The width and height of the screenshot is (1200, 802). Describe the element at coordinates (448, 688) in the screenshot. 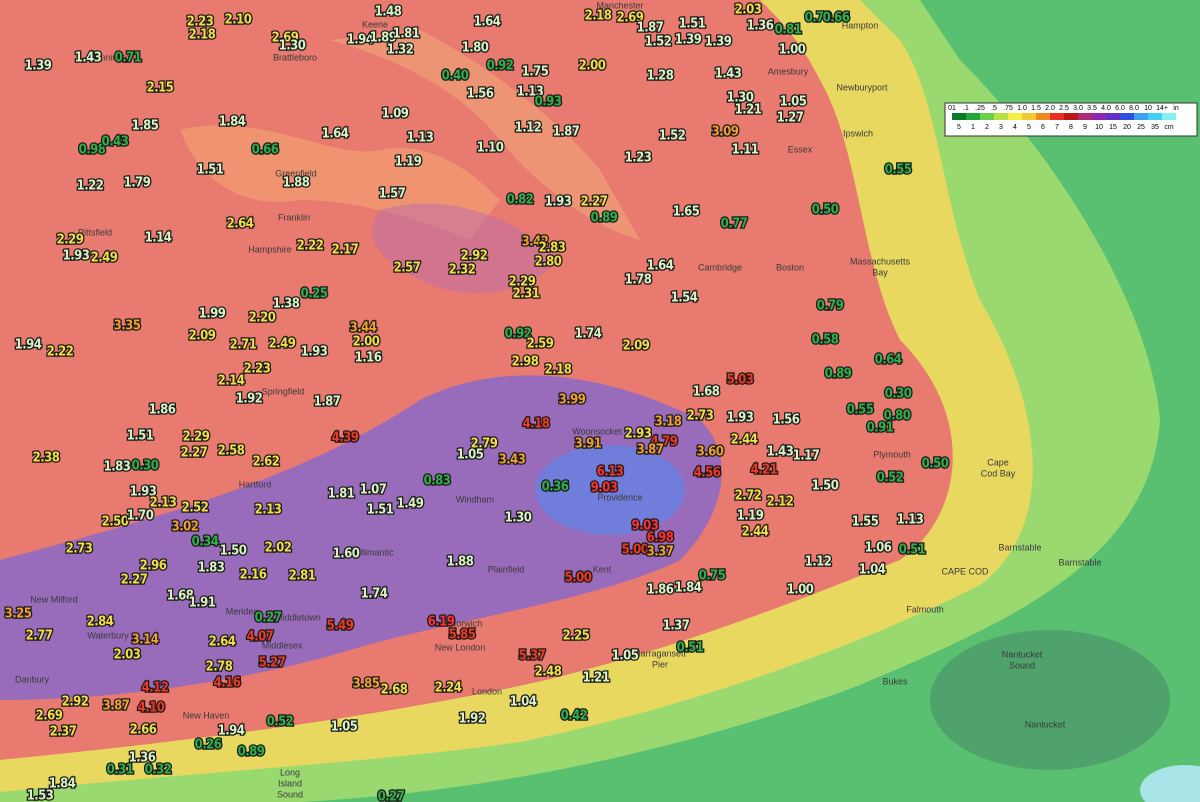

I see `amount-label: 2.24` at that location.